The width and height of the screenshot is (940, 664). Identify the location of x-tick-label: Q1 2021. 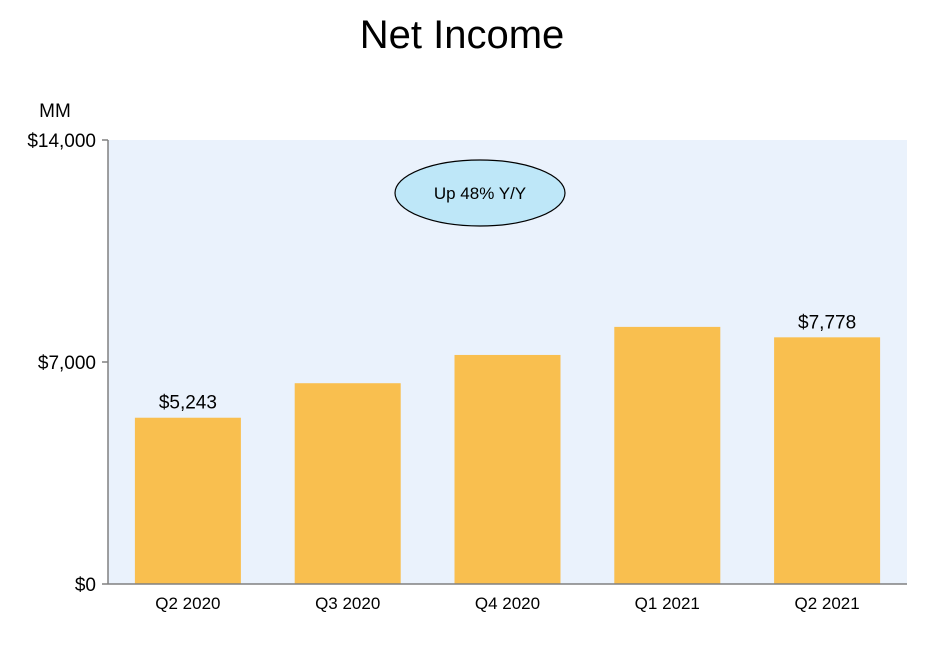
(667, 603).